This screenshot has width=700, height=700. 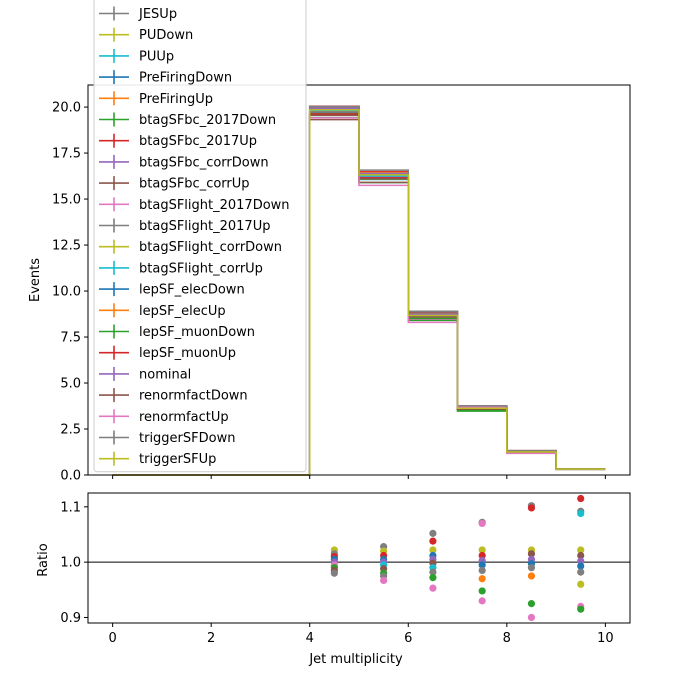 What do you see at coordinates (70, 618) in the screenshot?
I see `ratio-y-tick-label: 0.9` at bounding box center [70, 618].